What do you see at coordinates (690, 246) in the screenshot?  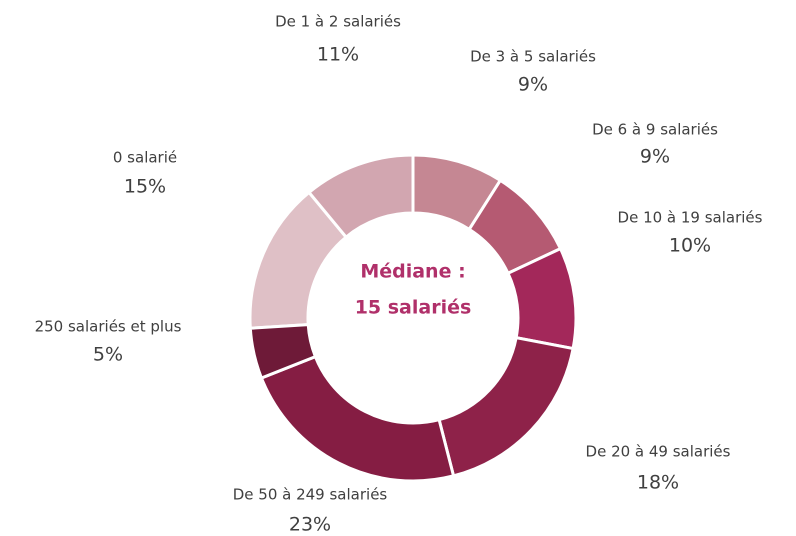 I see `slice-value-label: 10%` at bounding box center [690, 246].